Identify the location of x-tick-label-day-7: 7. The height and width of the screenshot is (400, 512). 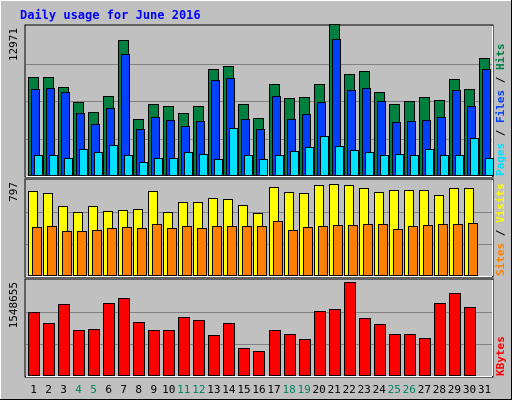
(123, 389).